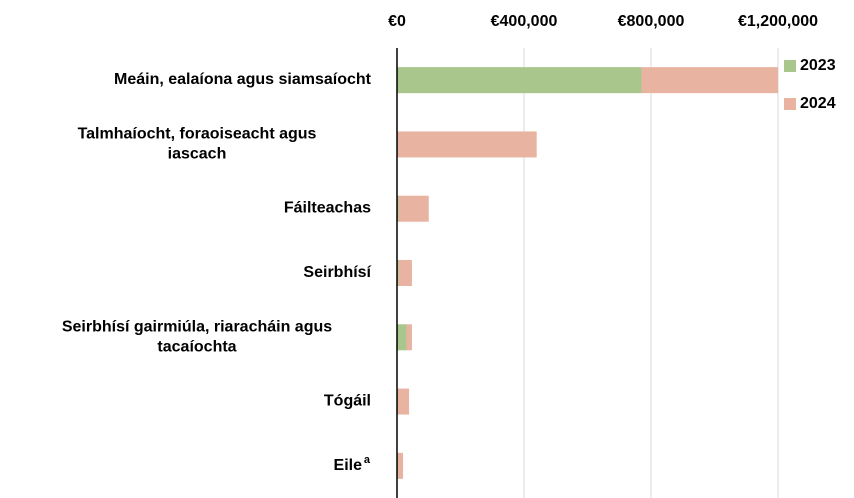 The width and height of the screenshot is (854, 498). Describe the element at coordinates (651, 21) in the screenshot. I see `x-tick-label: €800,000` at that location.